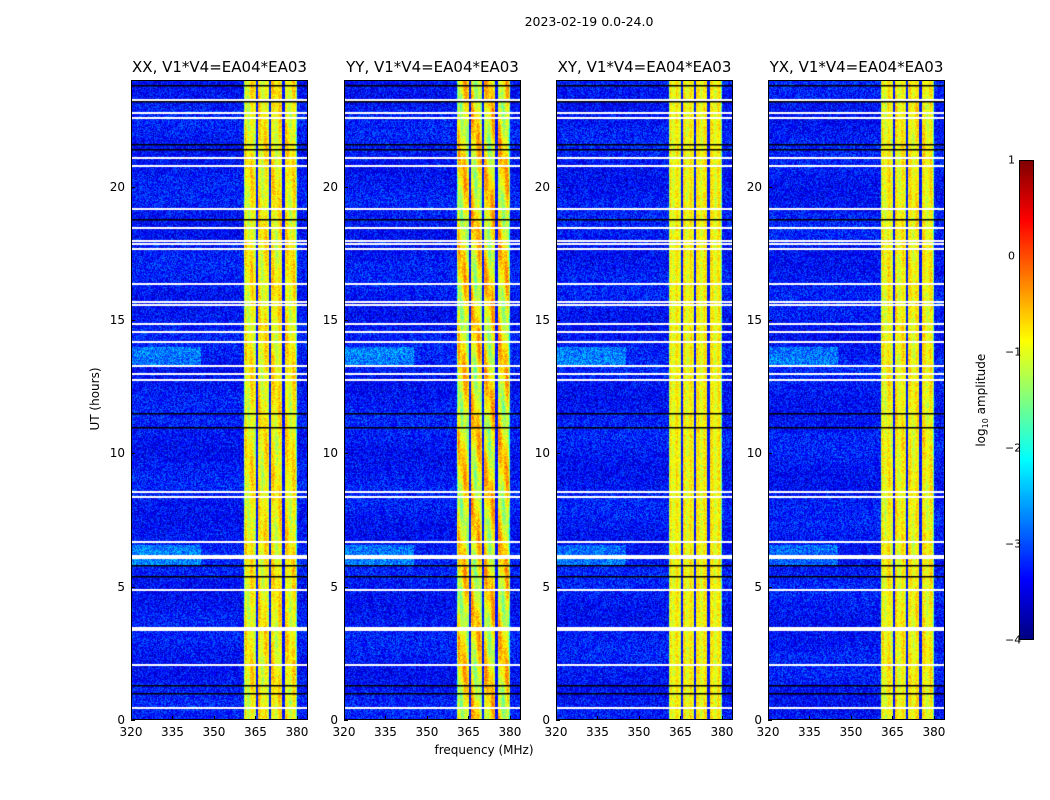 Image resolution: width=1050 pixels, height=800 pixels. I want to click on colorbar-tick-label: −1, so click(1013, 352).